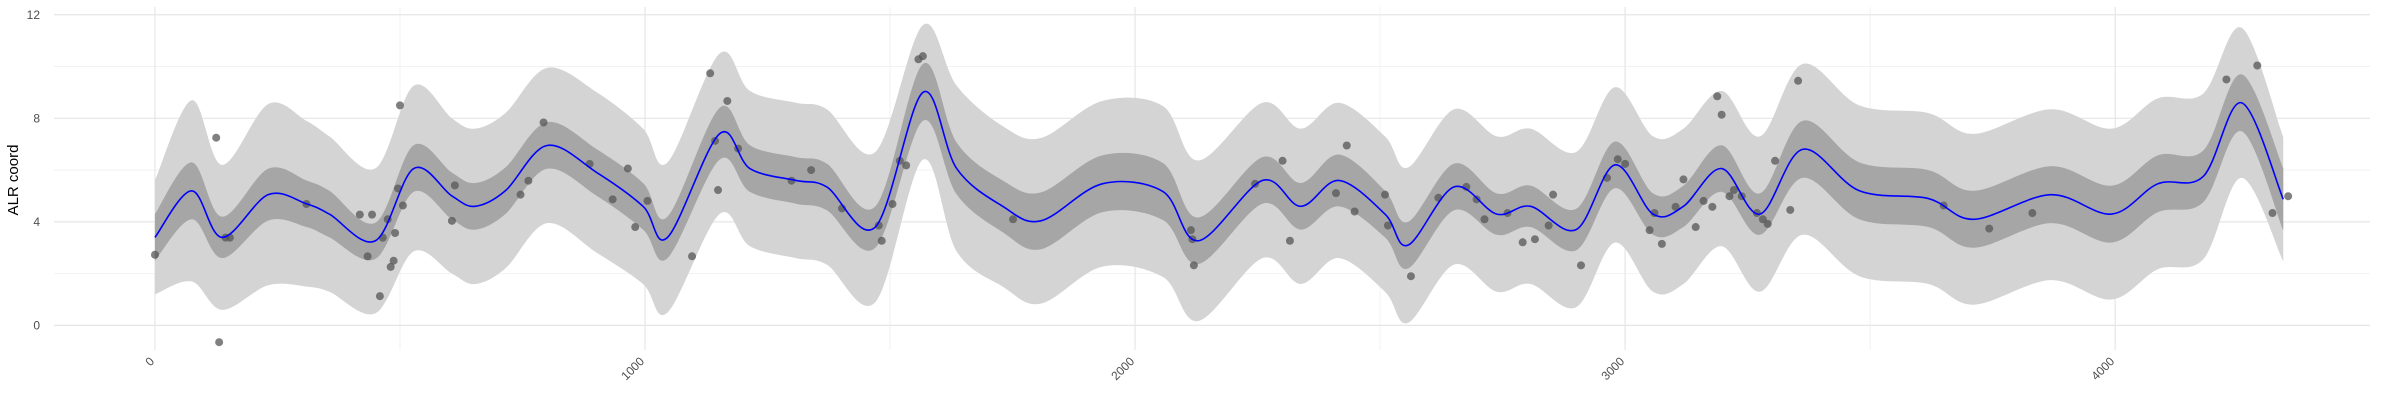  I want to click on x-tick-label: 0, so click(149, 361).